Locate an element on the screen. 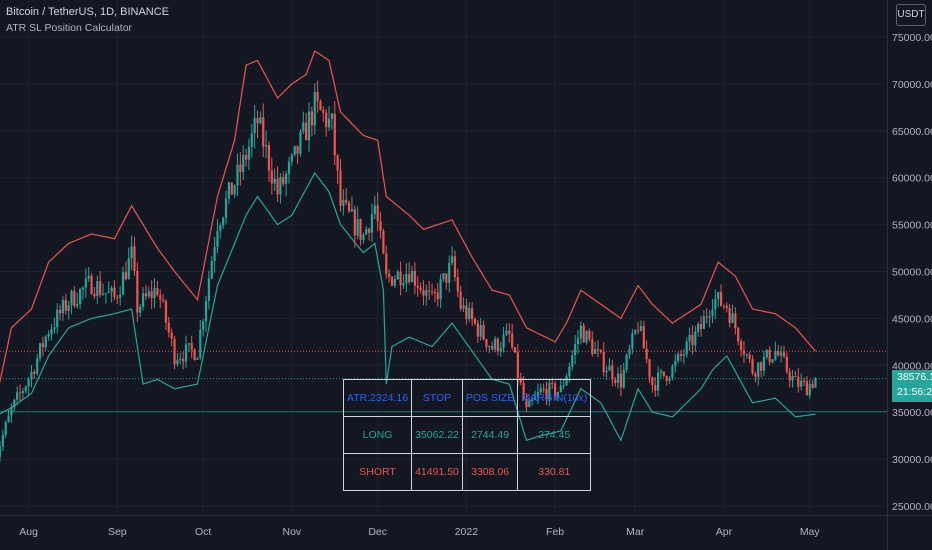  long-stop: 35062.22 is located at coordinates (437, 435).